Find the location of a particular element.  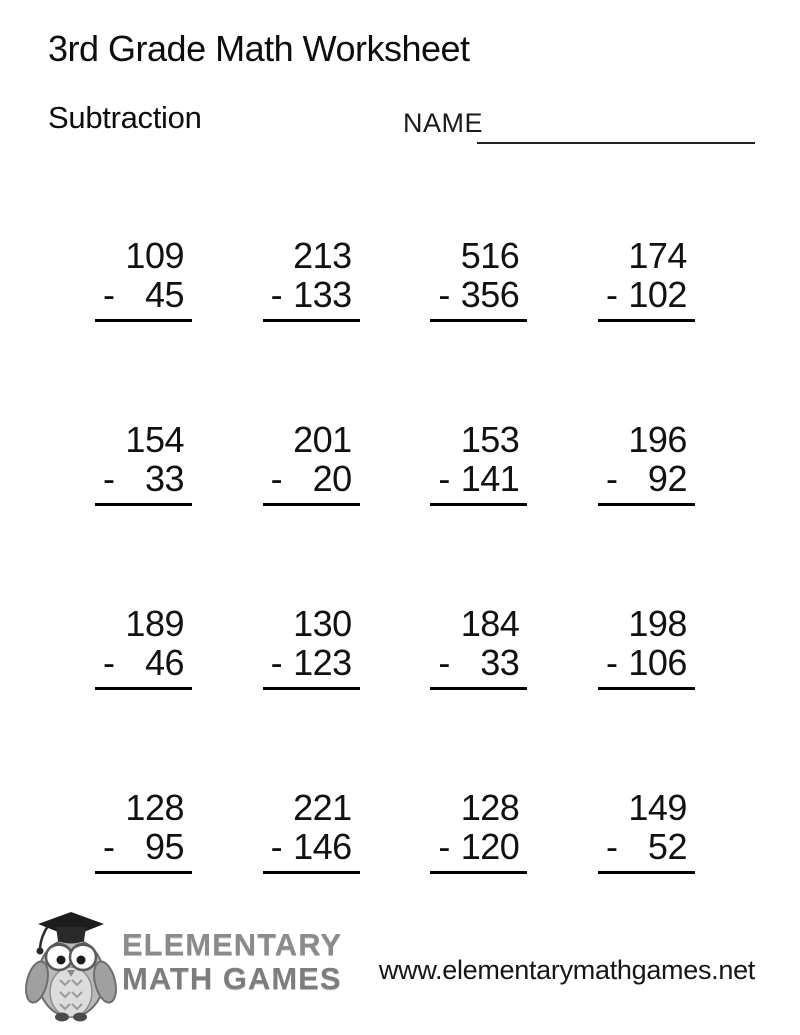

subtraction-problem-12: 198 - 106 is located at coordinates (646, 646).